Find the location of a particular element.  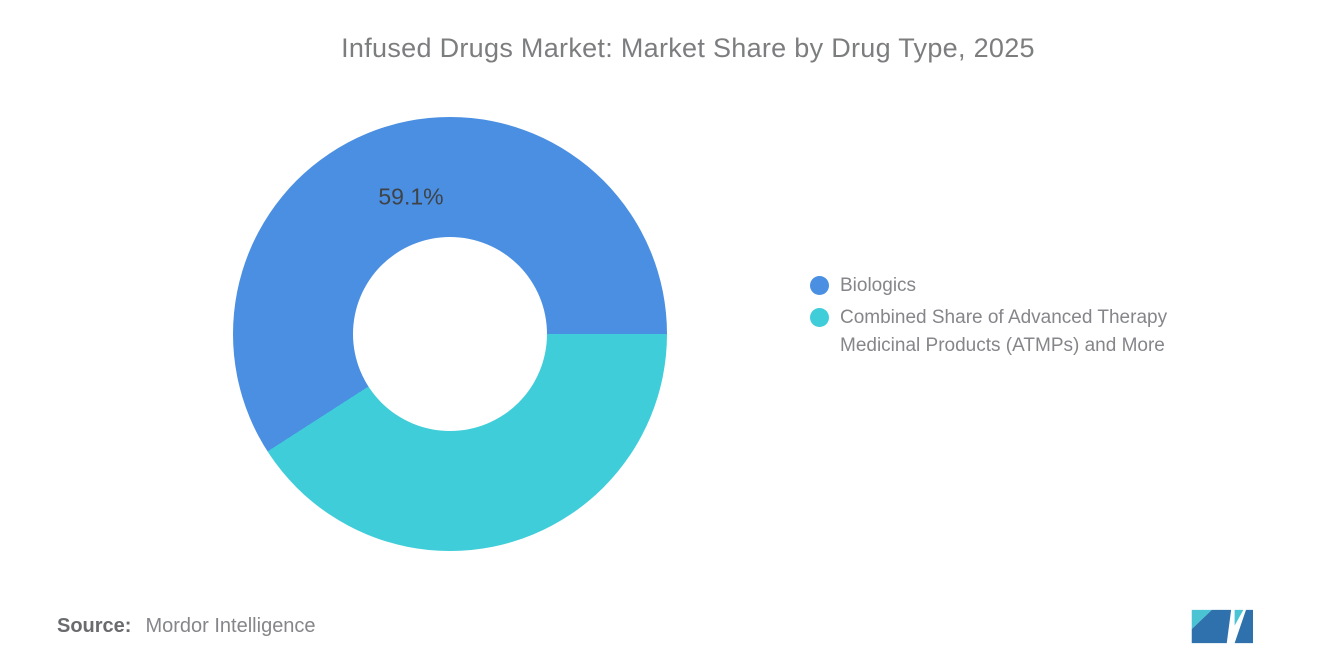

legend-marker-biologics-icon is located at coordinates (819, 285).